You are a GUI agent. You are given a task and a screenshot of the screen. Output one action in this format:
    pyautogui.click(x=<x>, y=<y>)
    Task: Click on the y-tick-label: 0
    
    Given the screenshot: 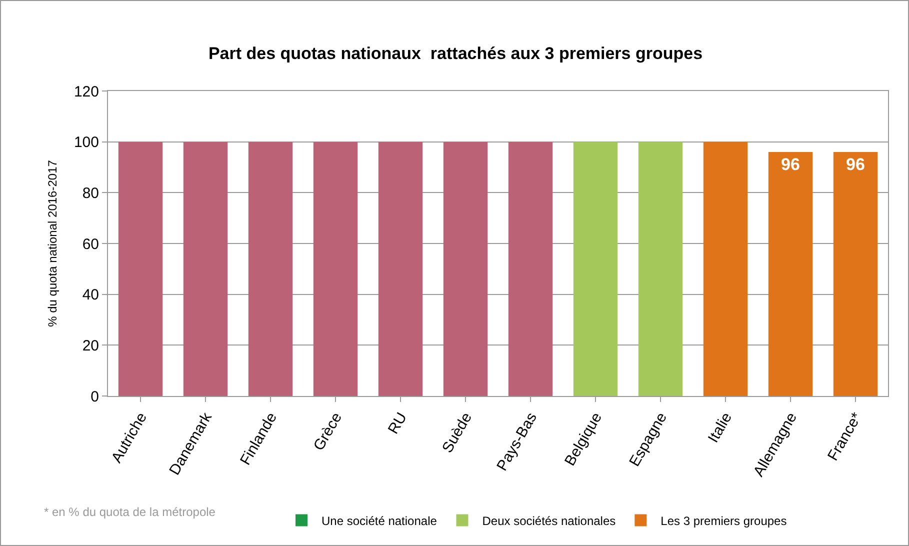 What is the action you would take?
    pyautogui.click(x=94, y=397)
    